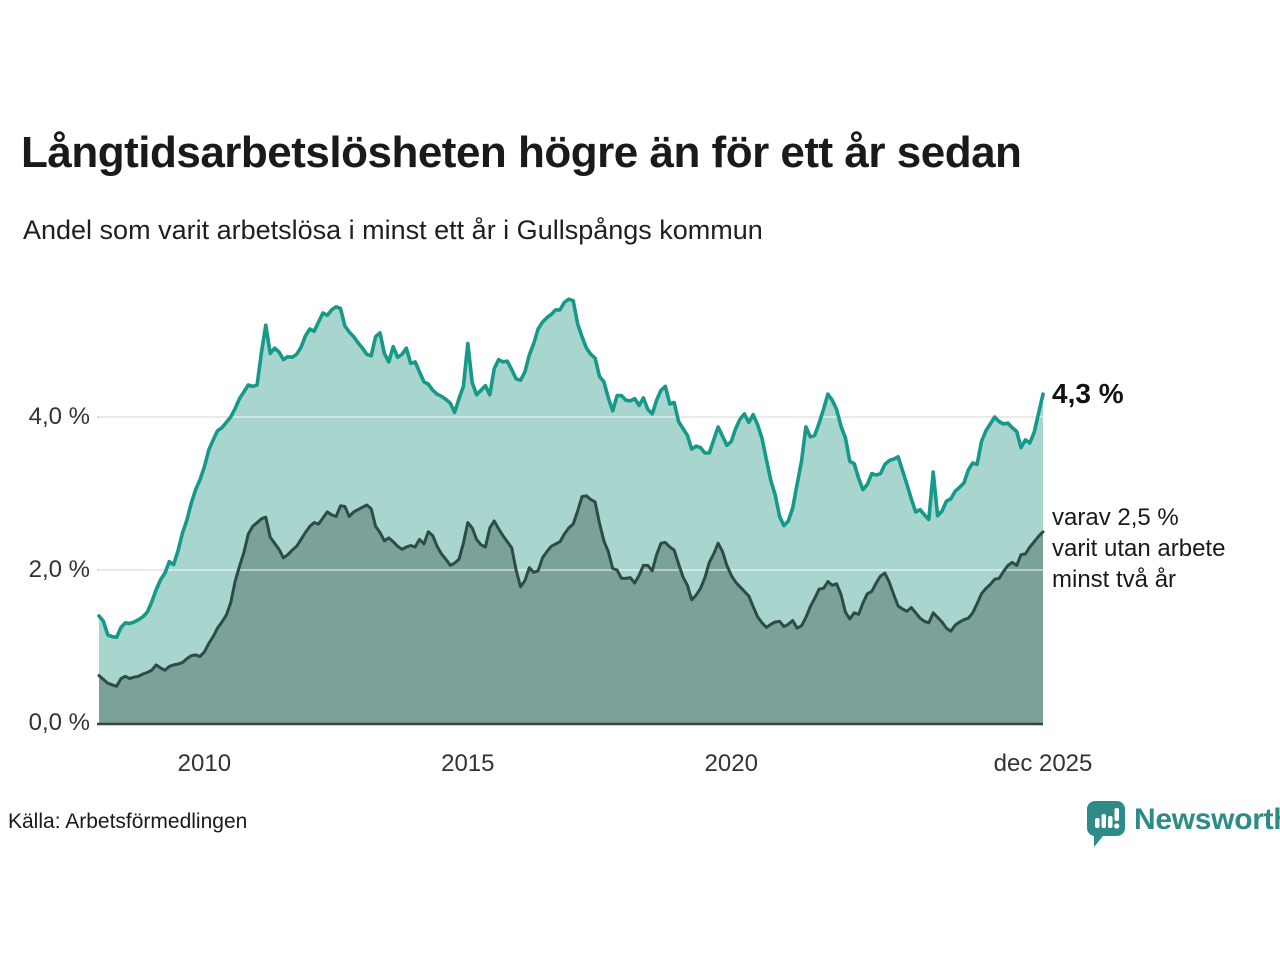  What do you see at coordinates (571, 591) in the screenshot?
I see `series-line-min-two-years` at bounding box center [571, 591].